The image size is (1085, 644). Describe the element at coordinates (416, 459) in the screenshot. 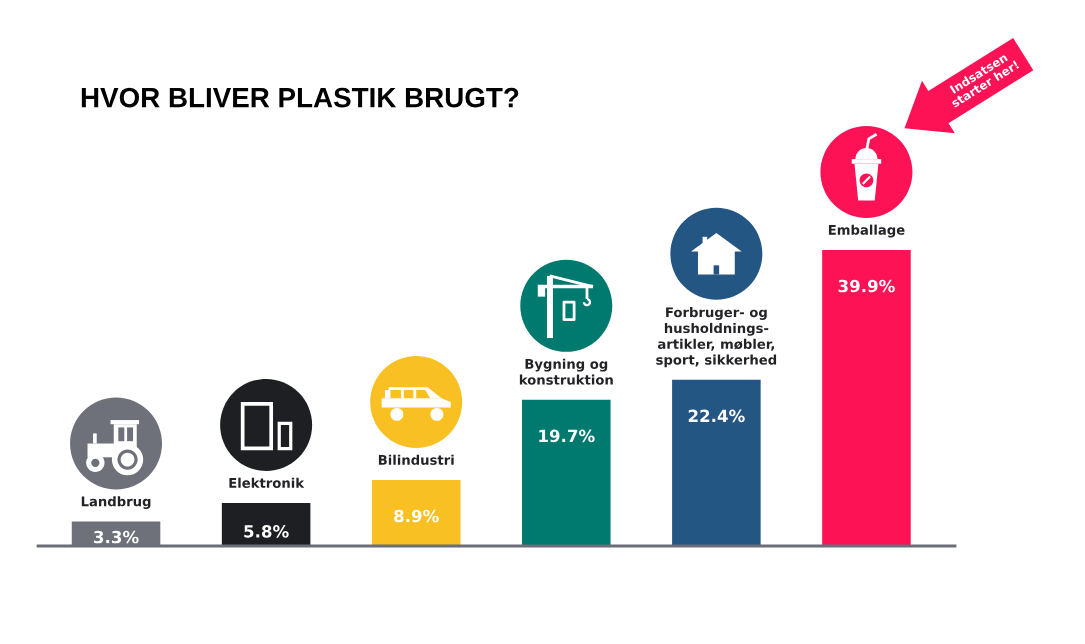

I see `x-tick-label: Bilindustri` at that location.